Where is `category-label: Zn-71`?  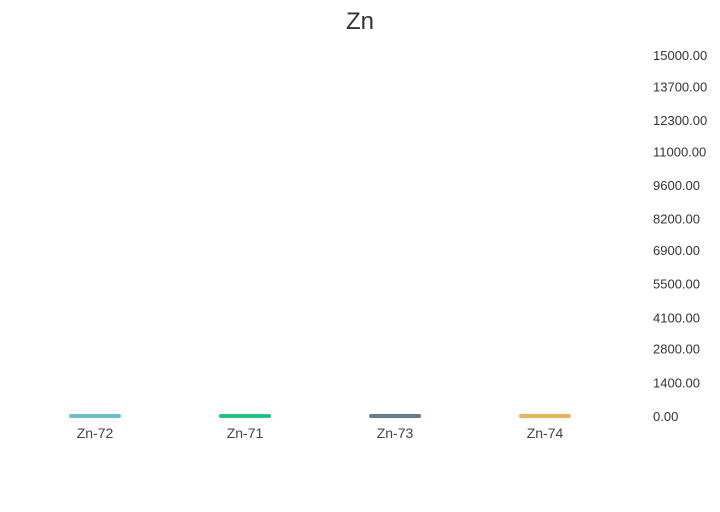 category-label: Zn-71 is located at coordinates (245, 433).